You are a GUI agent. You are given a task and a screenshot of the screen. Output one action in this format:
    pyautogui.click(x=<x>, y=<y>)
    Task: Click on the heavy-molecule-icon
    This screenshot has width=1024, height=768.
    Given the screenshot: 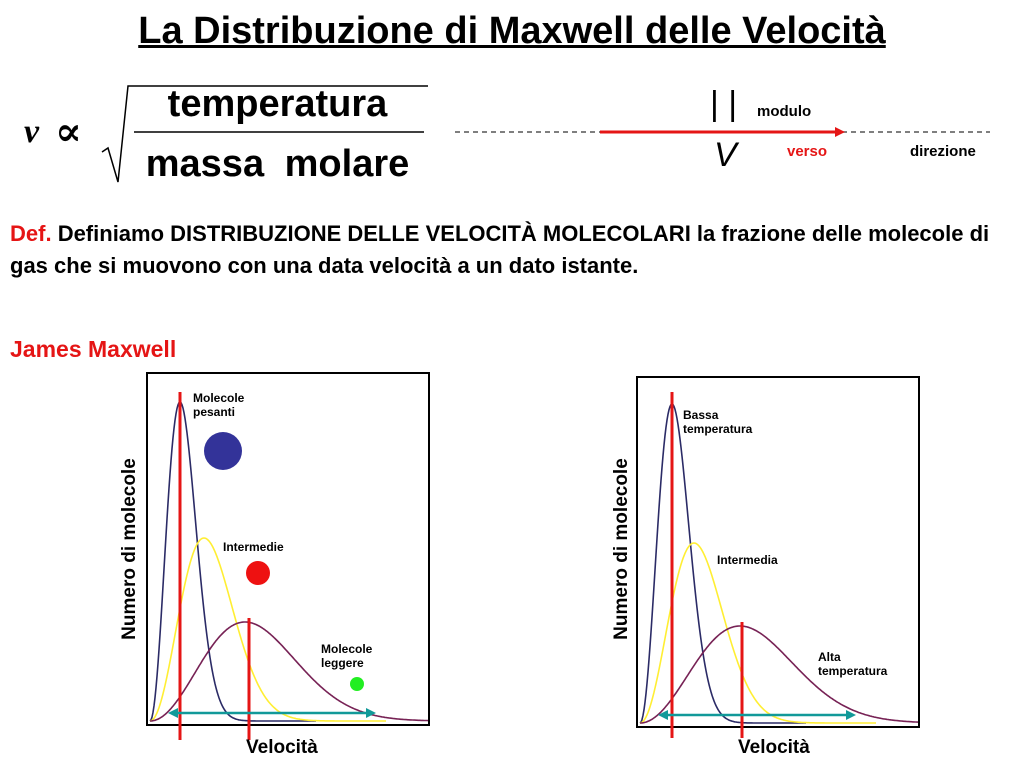 What is the action you would take?
    pyautogui.click(x=223, y=451)
    